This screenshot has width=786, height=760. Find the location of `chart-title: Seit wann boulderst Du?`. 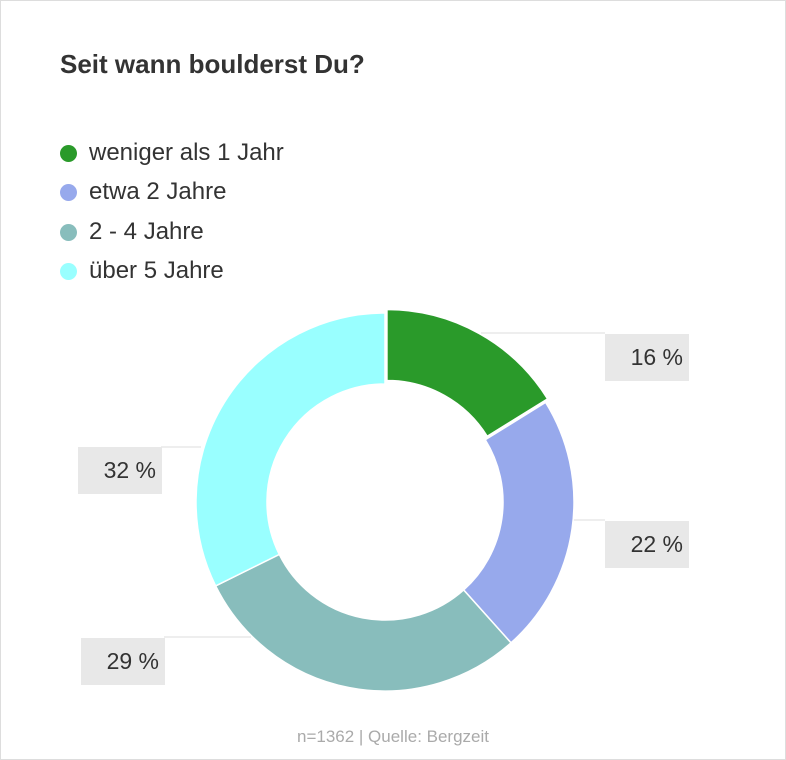

chart-title: Seit wann boulderst Du? is located at coordinates (212, 64).